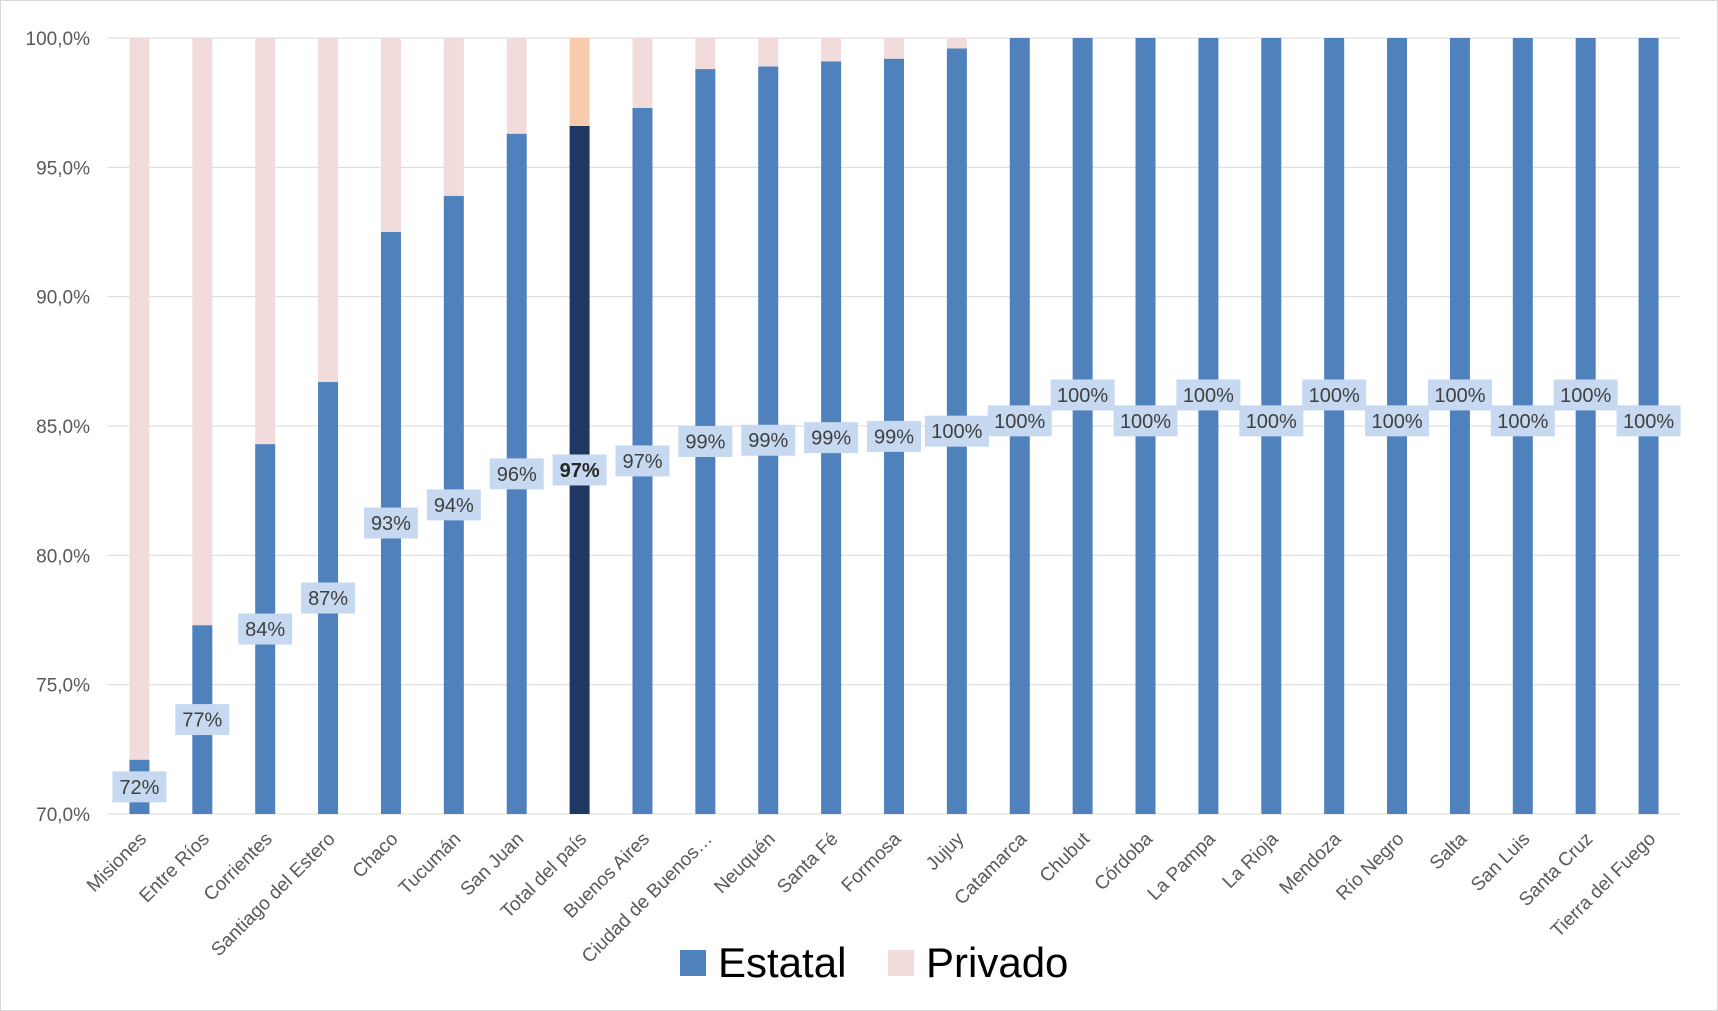 The image size is (1718, 1011). What do you see at coordinates (376, 856) in the screenshot?
I see `x-category-label: Chaco` at bounding box center [376, 856].